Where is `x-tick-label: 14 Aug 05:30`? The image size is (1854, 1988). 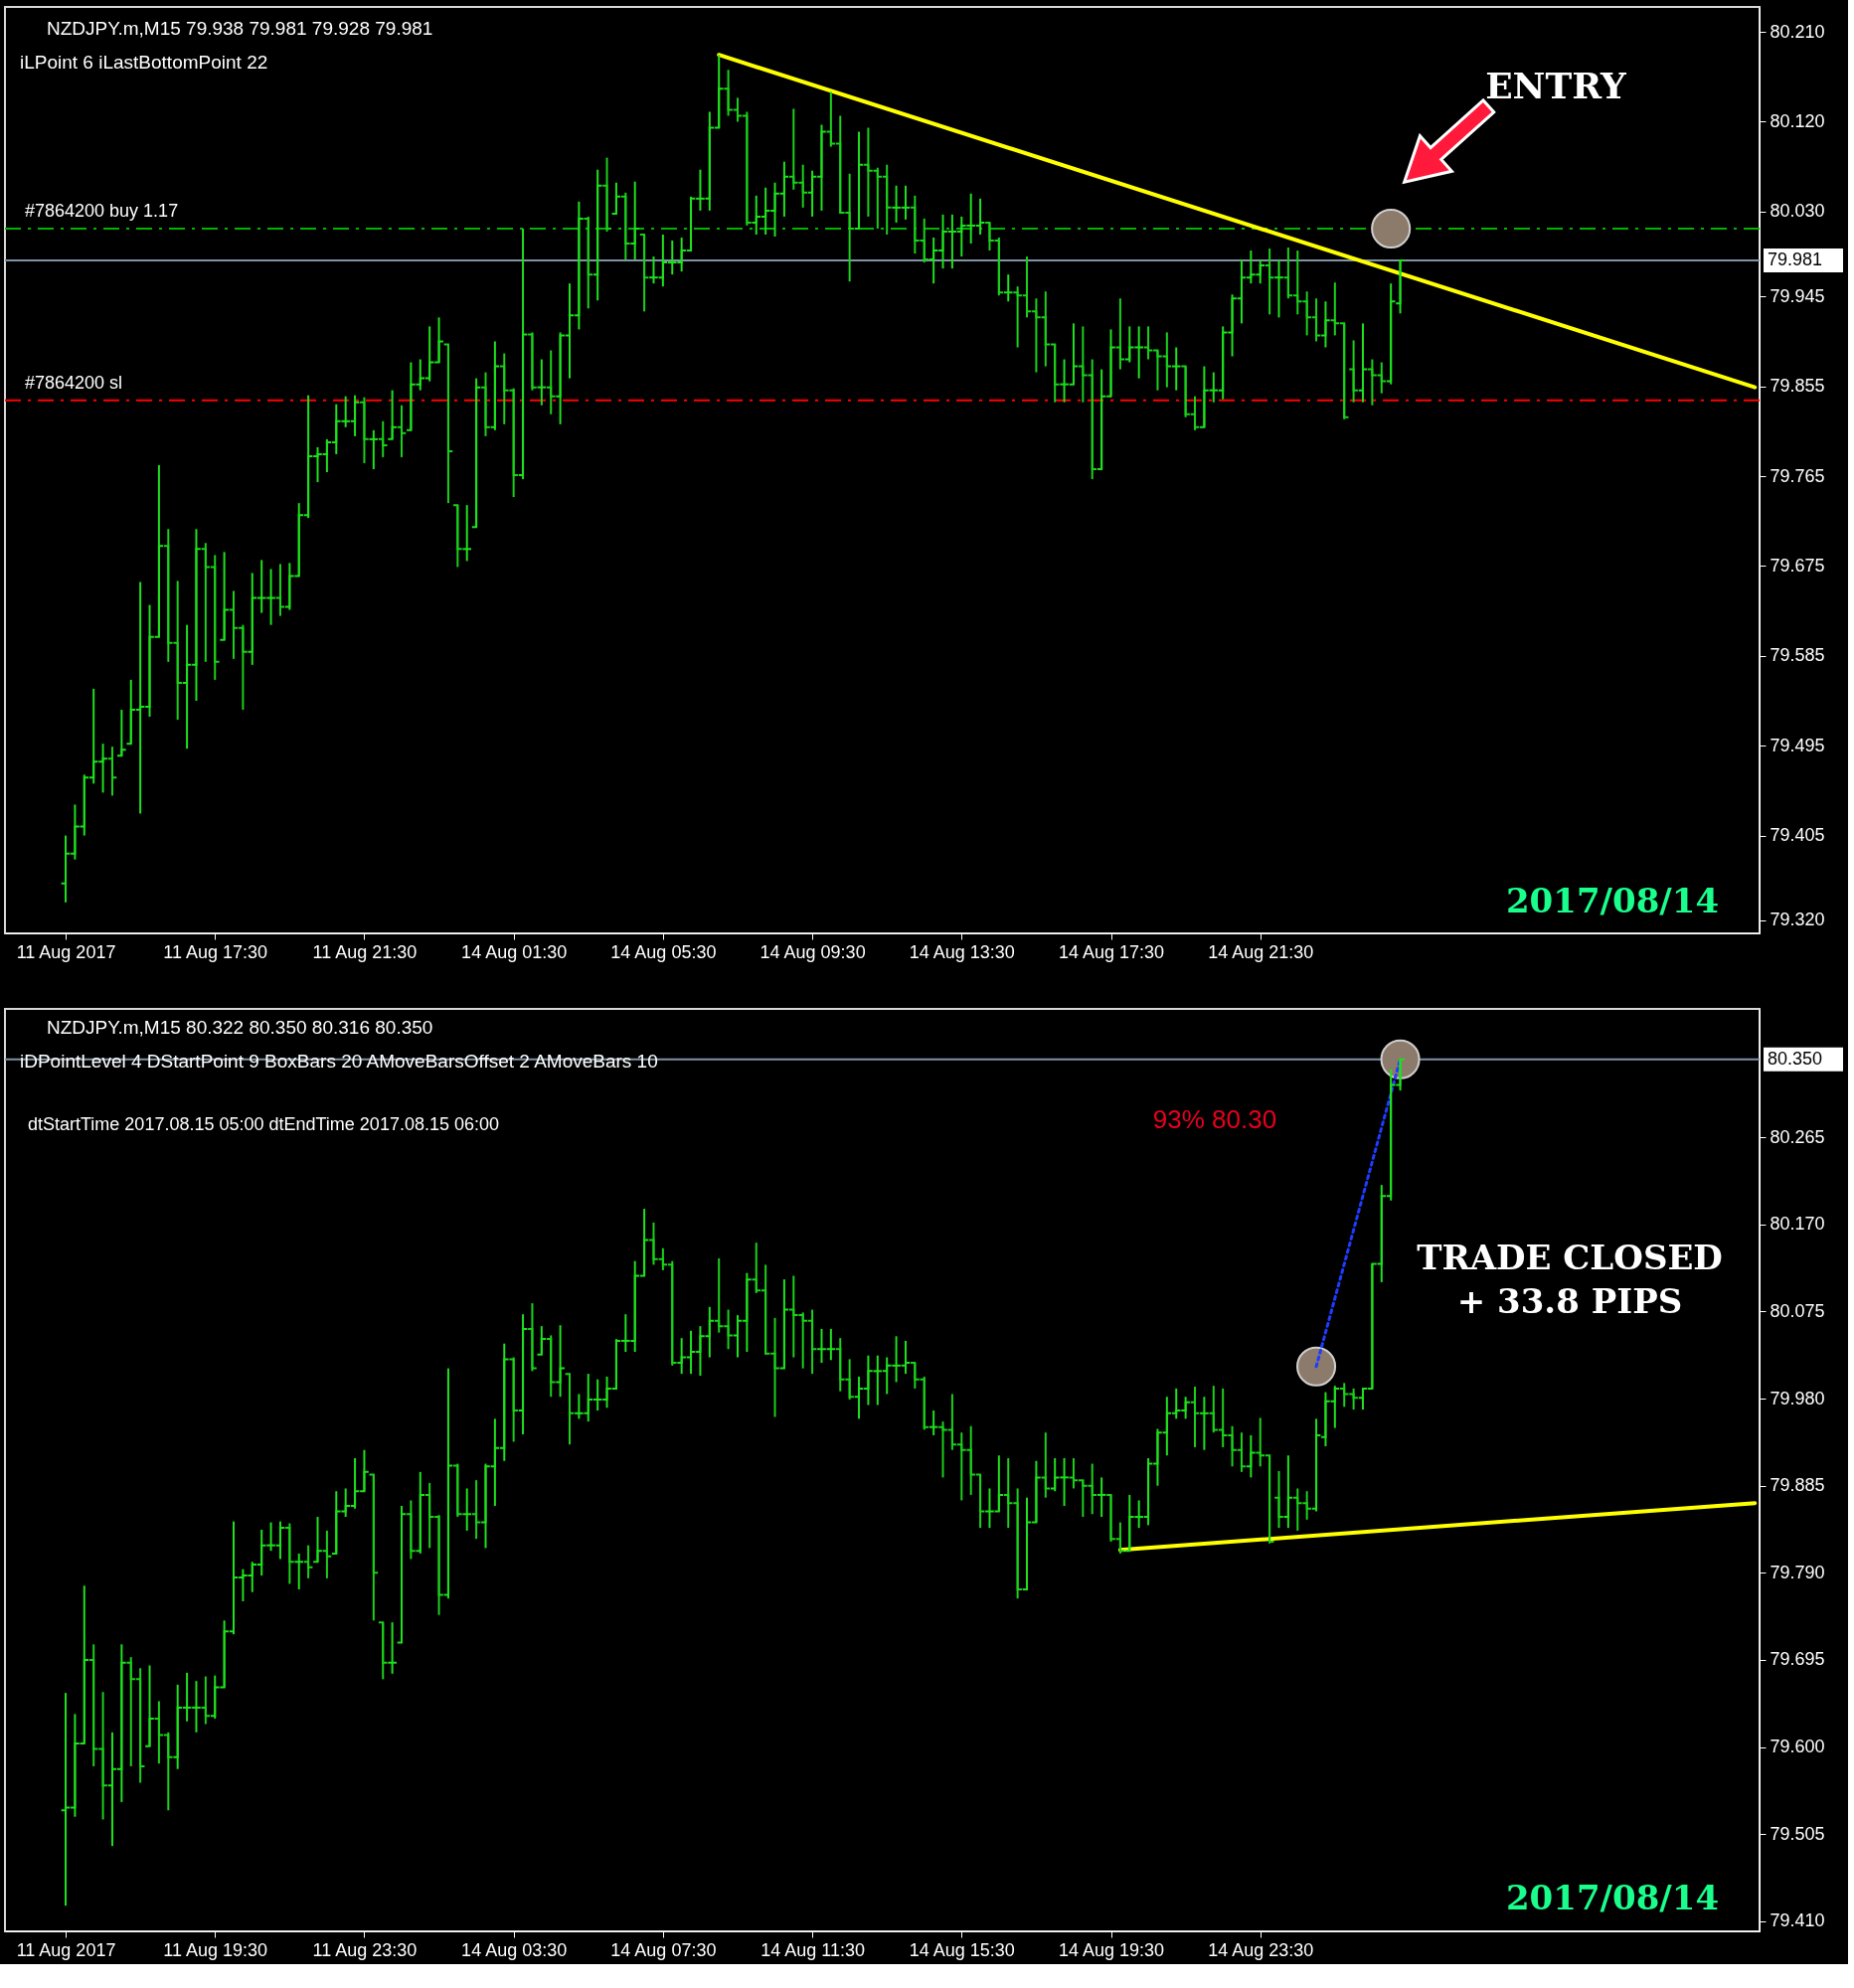 x-tick-label: 14 Aug 05:30 is located at coordinates (663, 951).